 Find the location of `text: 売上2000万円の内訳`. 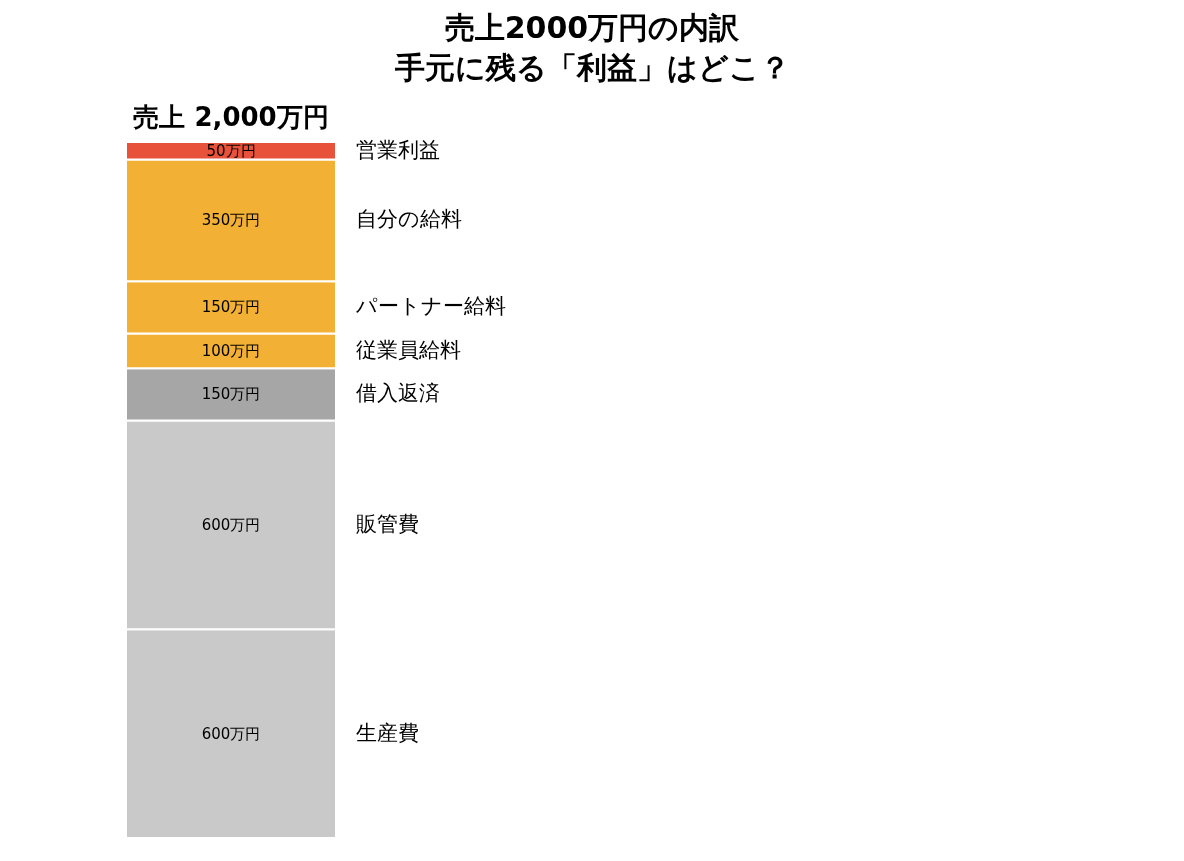

text: 売上2000万円の内訳 is located at coordinates (592, 28).